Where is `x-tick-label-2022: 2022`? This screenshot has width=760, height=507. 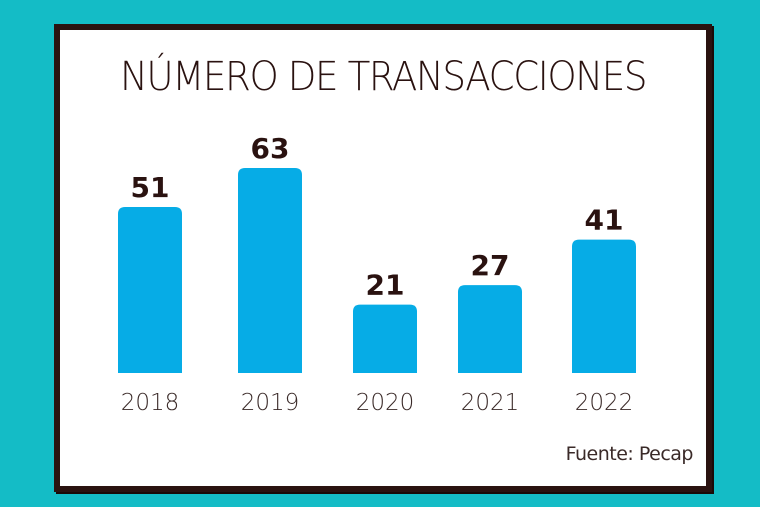 x-tick-label-2022: 2022 is located at coordinates (604, 403).